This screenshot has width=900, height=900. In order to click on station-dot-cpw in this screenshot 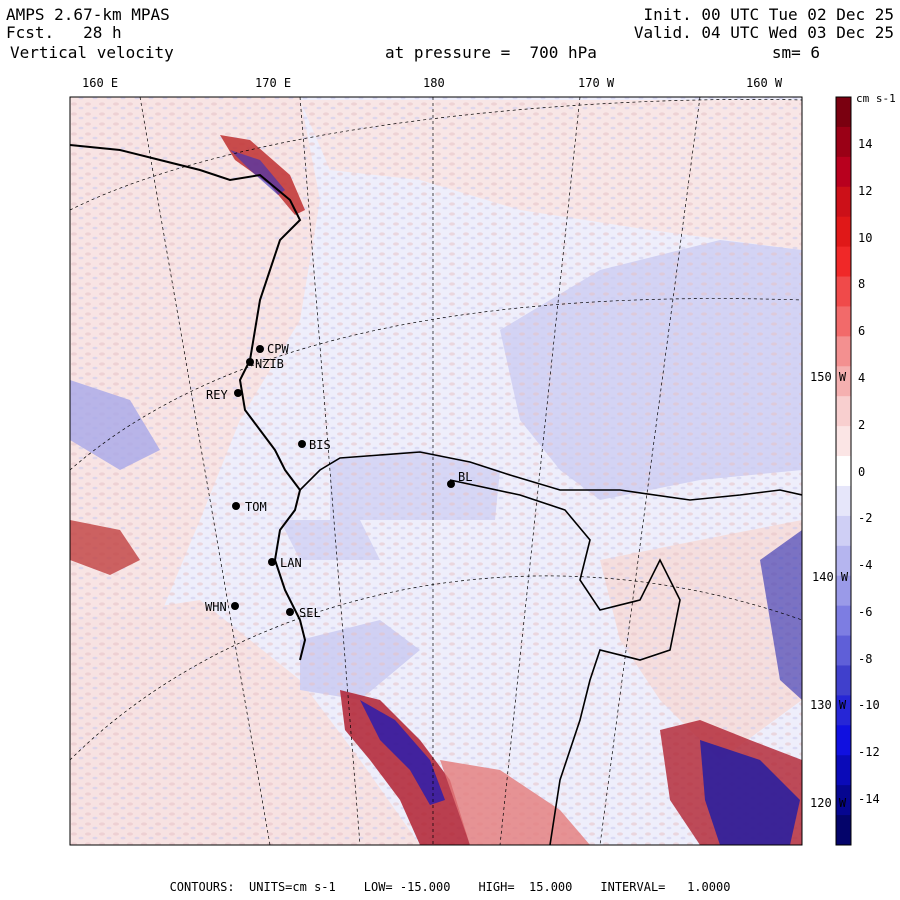, I will do `click(260, 349)`.